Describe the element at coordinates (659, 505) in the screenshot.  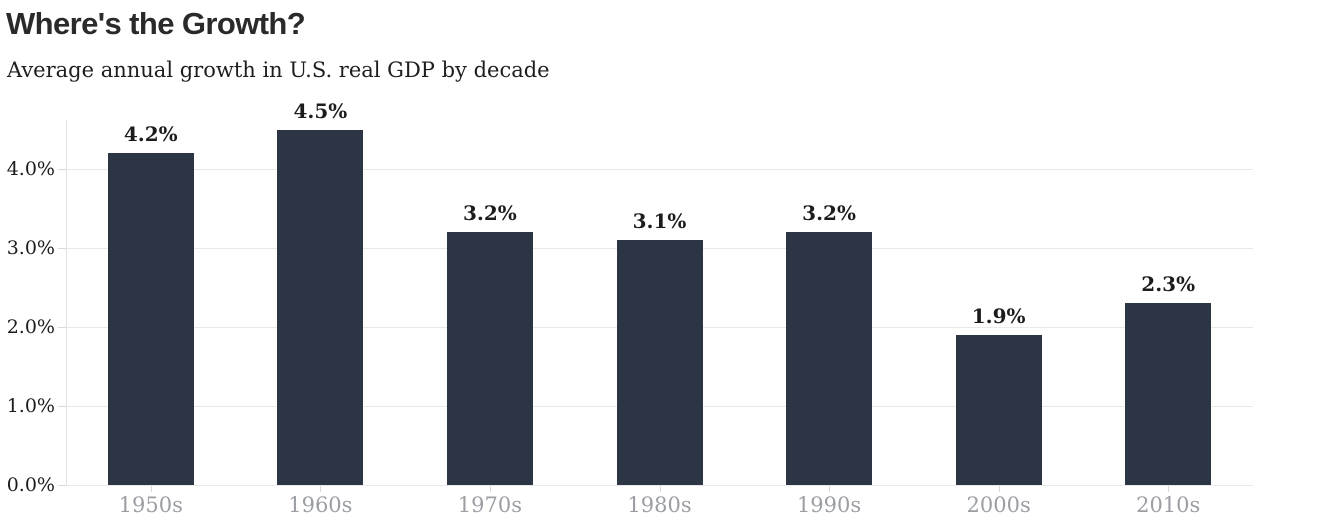
I see `x-axis-label: 1980s` at that location.